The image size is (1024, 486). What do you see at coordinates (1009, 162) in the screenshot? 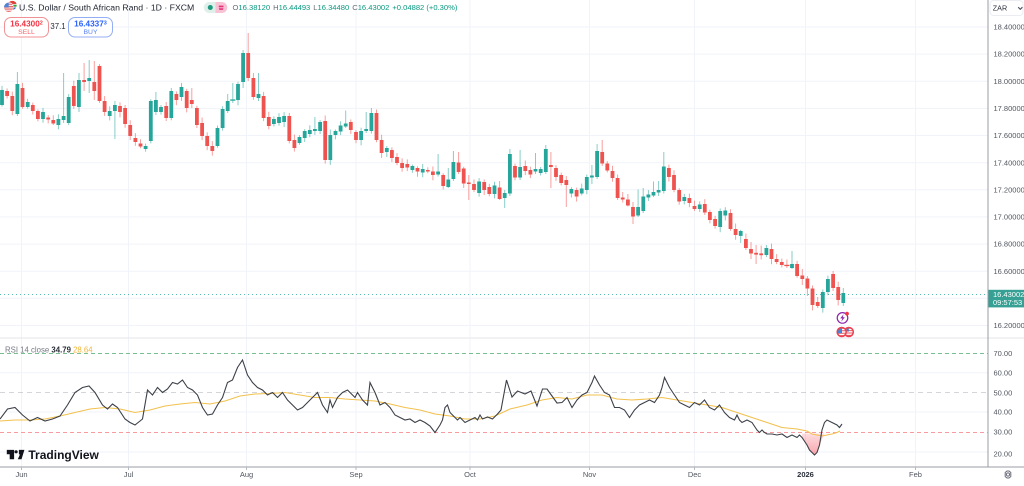
I see `svg-text: 17.40000` at bounding box center [1009, 162].